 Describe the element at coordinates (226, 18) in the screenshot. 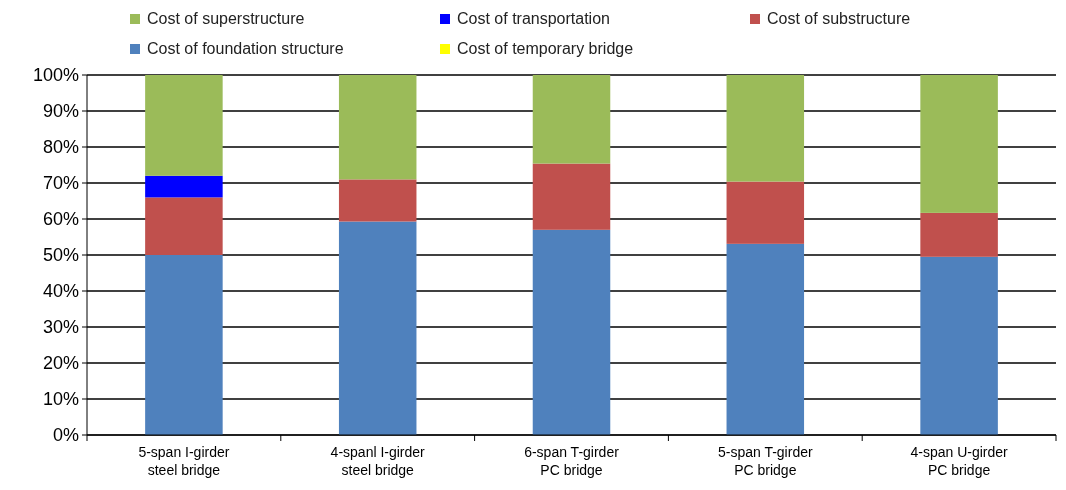

I see `legend-label: Cost of superstructure` at that location.